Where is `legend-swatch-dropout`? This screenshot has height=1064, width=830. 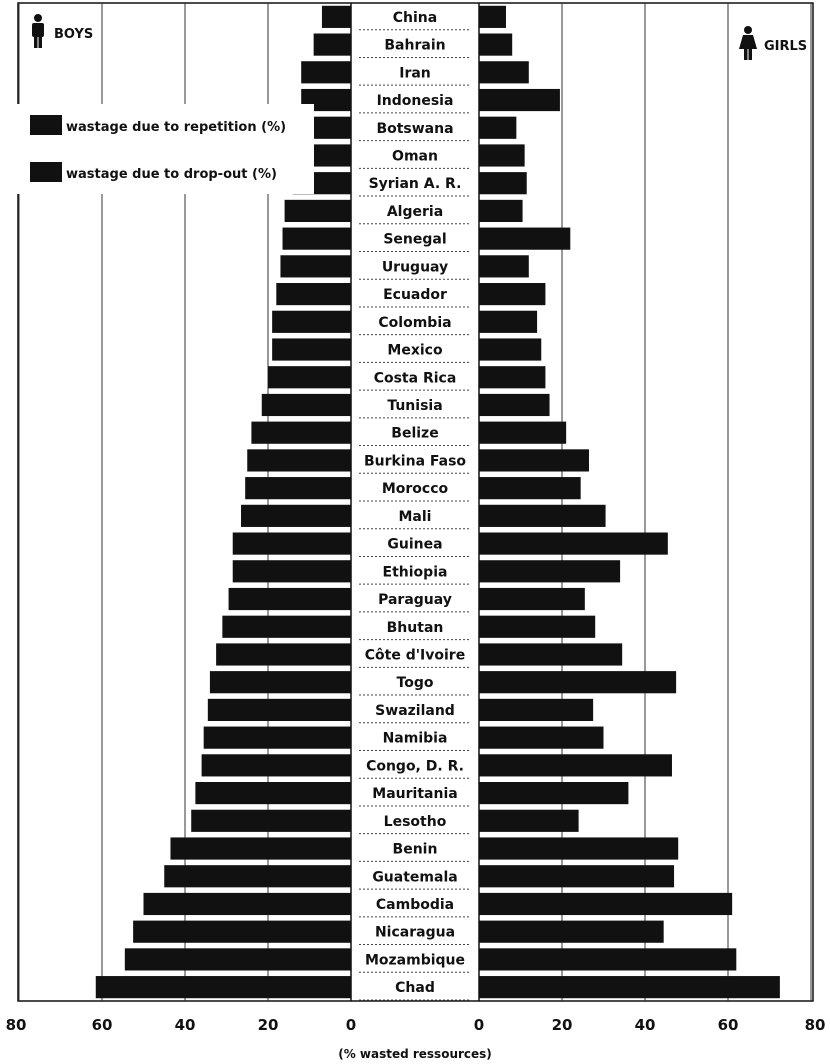 legend-swatch-dropout is located at coordinates (46, 172).